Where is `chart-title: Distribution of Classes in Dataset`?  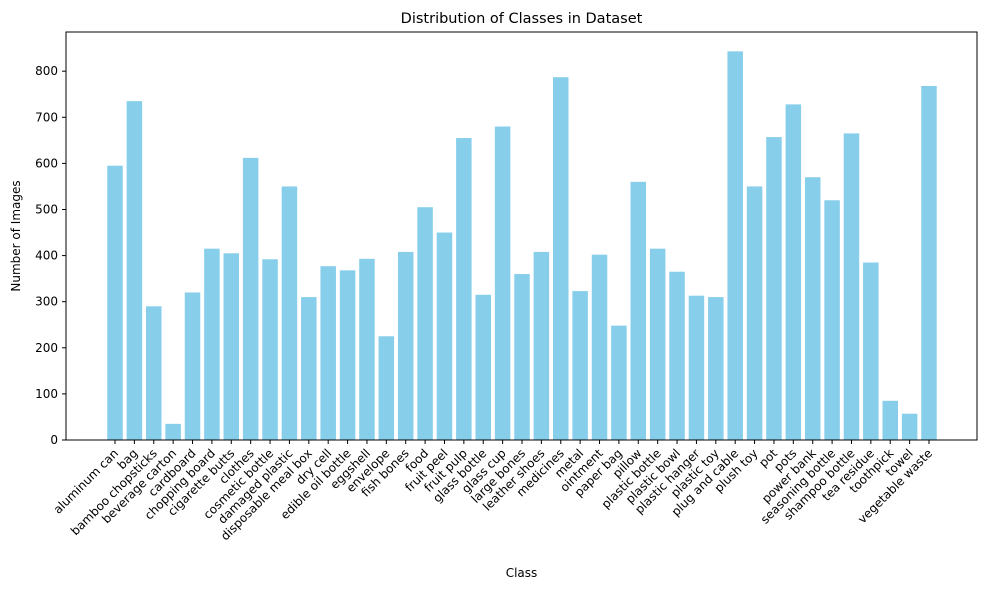
chart-title: Distribution of Classes in Dataset is located at coordinates (522, 19).